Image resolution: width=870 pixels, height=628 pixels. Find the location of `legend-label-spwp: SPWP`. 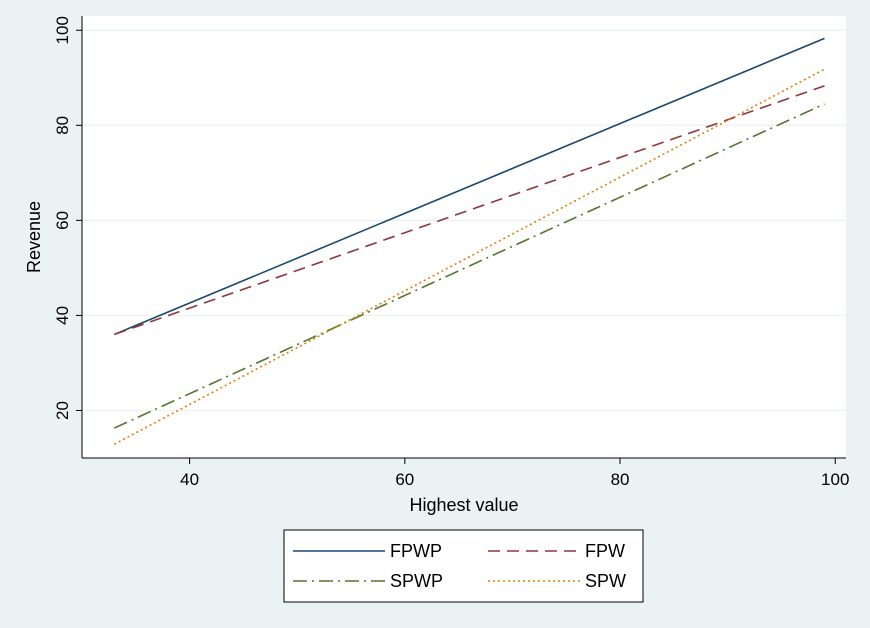

legend-label-spwp: SPWP is located at coordinates (416, 581).